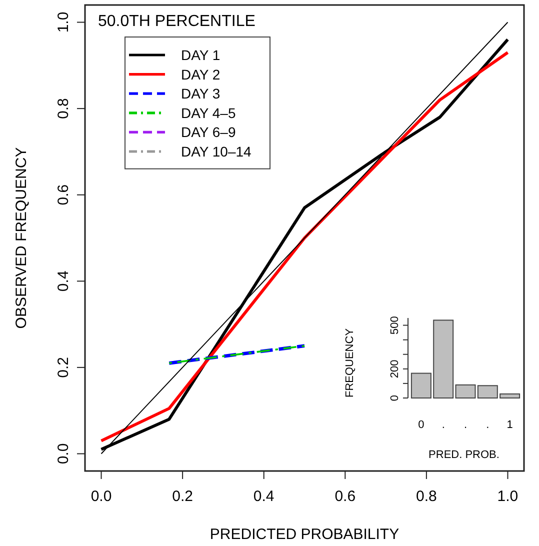  What do you see at coordinates (208, 112) in the screenshot?
I see `legend-label: DAY 4–5` at bounding box center [208, 112].